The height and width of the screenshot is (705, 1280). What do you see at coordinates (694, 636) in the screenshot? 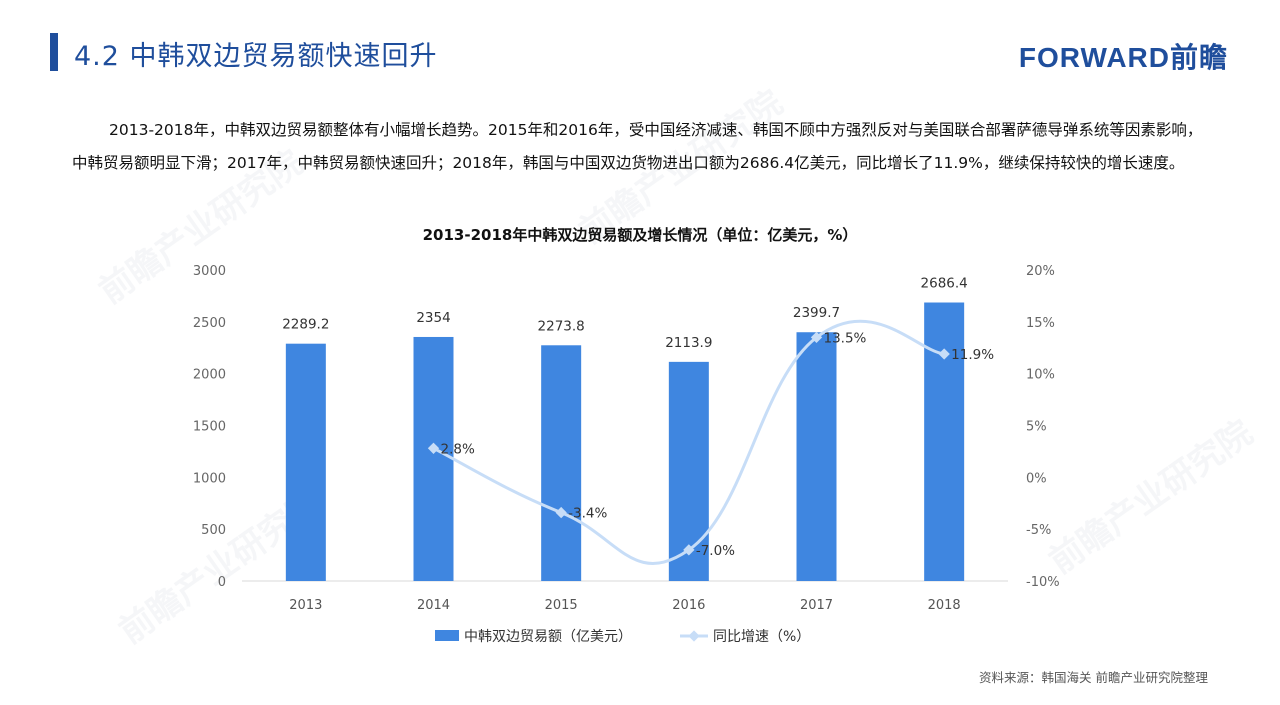
I see `legend-marker-line` at bounding box center [694, 636].